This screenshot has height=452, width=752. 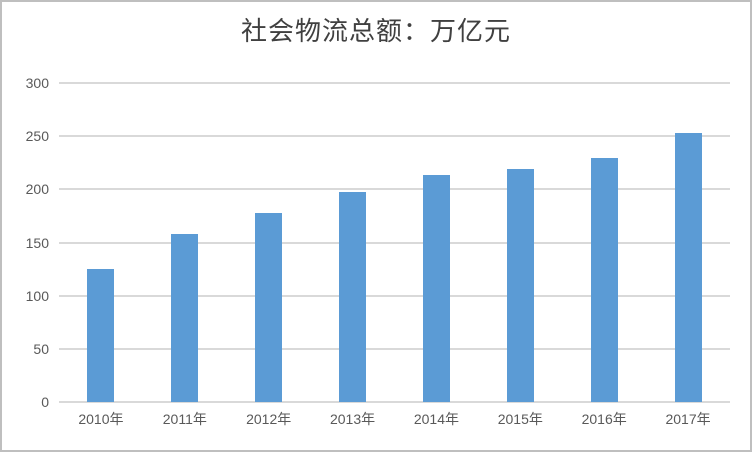 I want to click on y-tick-label-300: 300, so click(x=37, y=83).